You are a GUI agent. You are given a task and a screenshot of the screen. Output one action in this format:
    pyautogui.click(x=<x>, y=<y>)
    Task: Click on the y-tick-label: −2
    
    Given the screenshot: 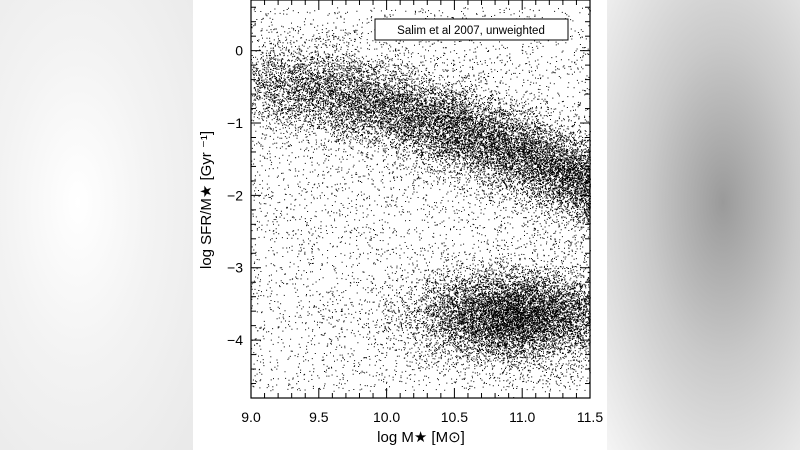 What is the action you would take?
    pyautogui.click(x=235, y=195)
    